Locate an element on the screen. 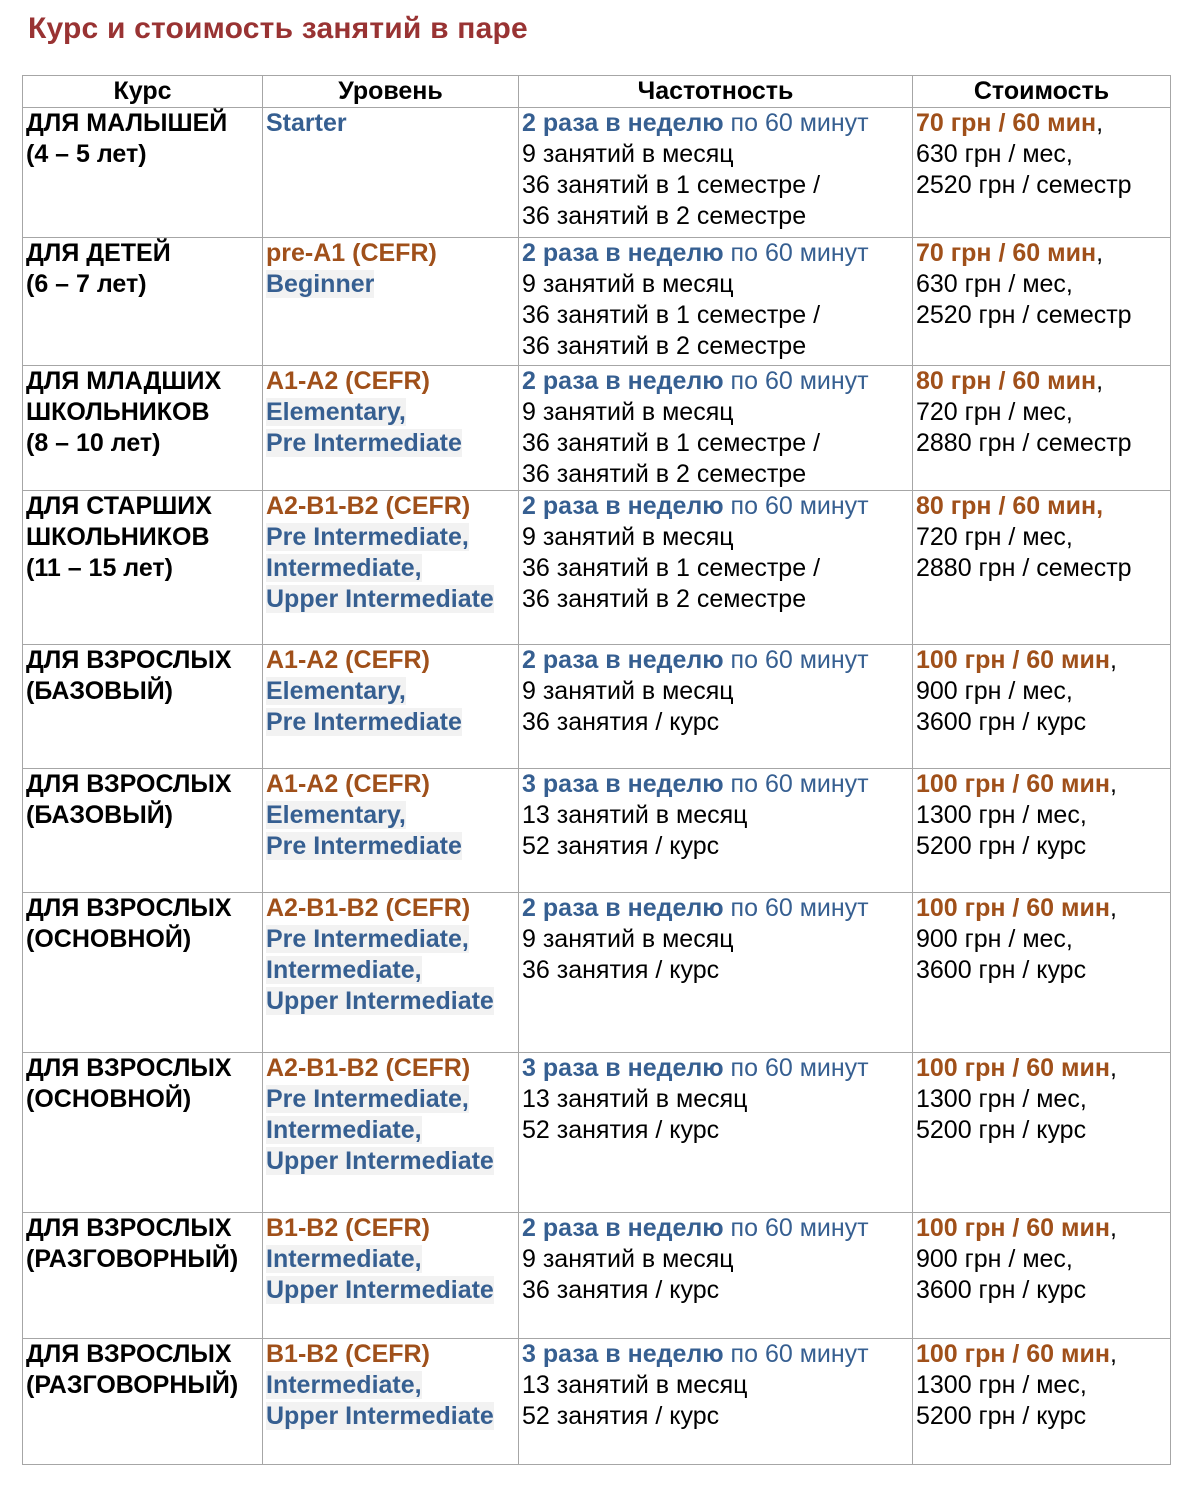  level-name: Intermediate, is located at coordinates (344, 1385).